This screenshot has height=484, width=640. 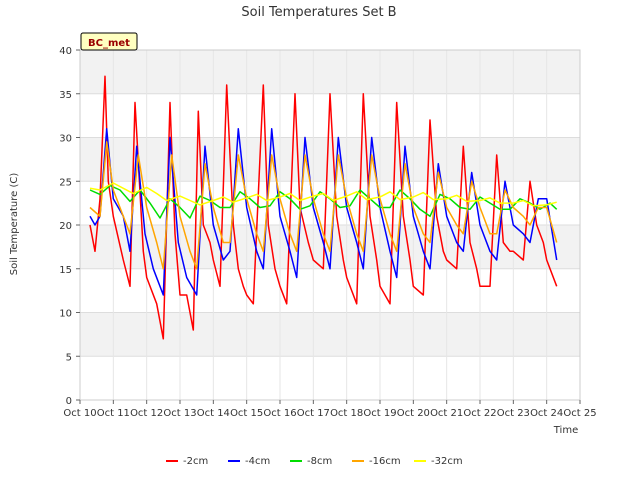 What do you see at coordinates (113, 413) in the screenshot?
I see `x-tick-label: Oct 11` at bounding box center [113, 413].